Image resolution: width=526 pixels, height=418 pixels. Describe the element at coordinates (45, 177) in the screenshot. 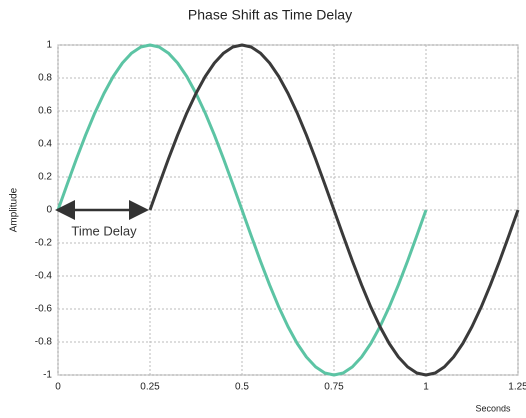

I see `y-tick-label: 0.2` at that location.